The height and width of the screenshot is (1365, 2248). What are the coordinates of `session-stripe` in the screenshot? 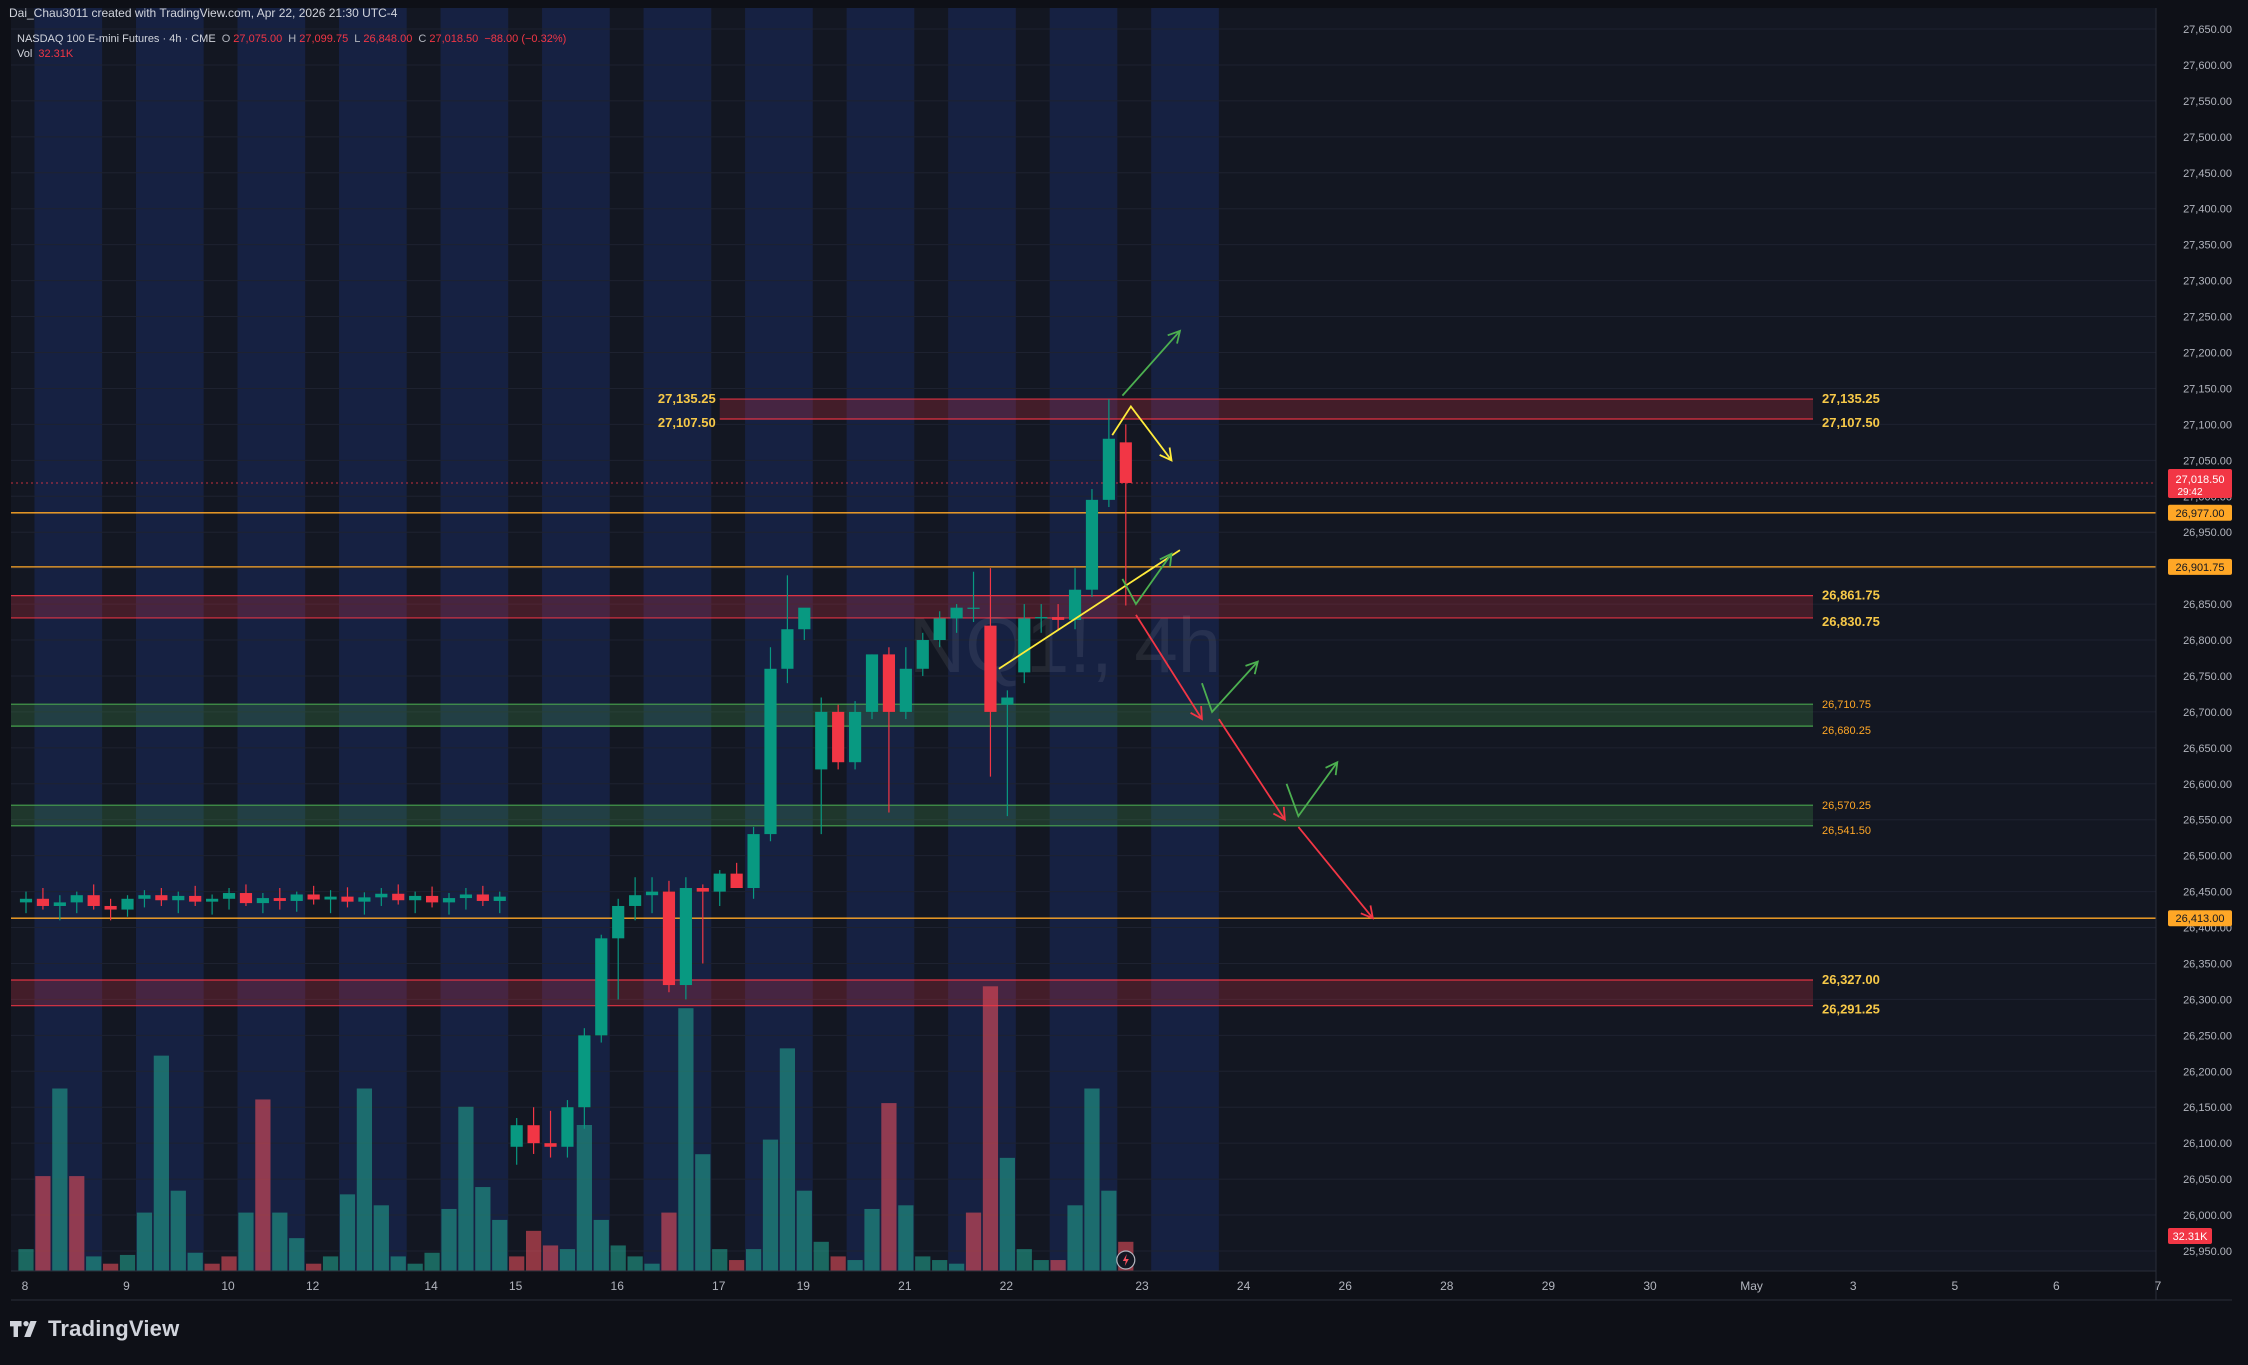 It's located at (677, 639).